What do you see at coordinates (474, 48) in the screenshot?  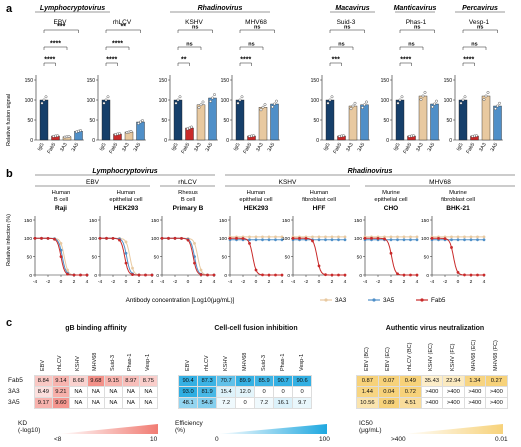 I see `sig-bracket` at bounding box center [474, 48].